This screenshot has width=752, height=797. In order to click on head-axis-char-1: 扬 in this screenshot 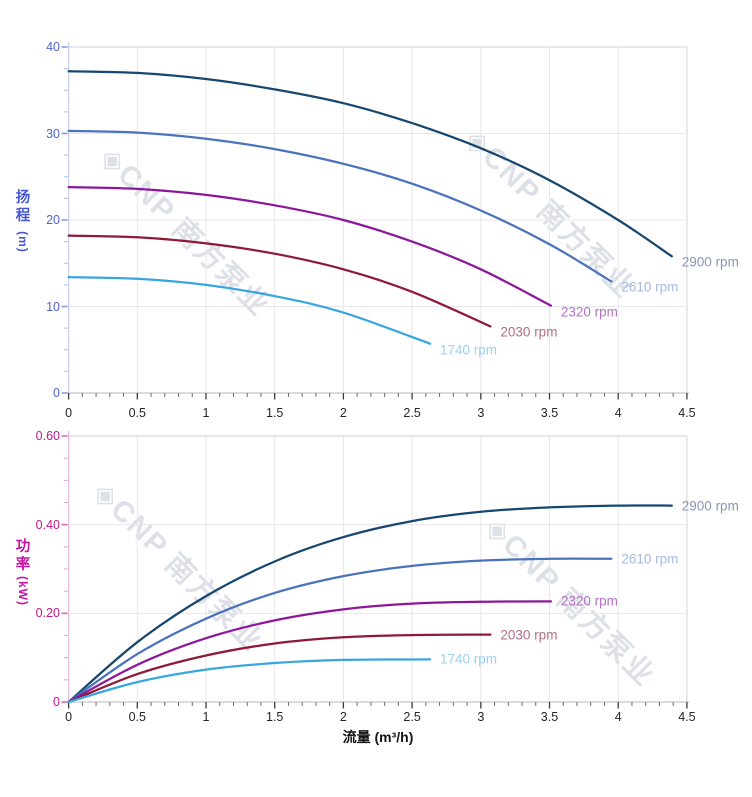, I will do `click(23, 198)`.